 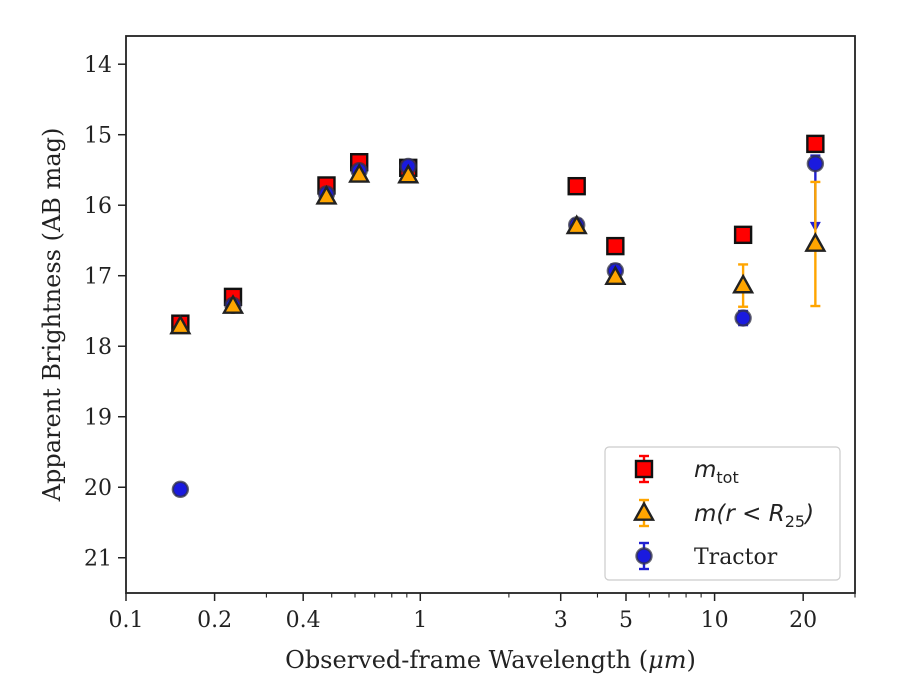 I want to click on legend-label-sub: tot, so click(x=727, y=477).